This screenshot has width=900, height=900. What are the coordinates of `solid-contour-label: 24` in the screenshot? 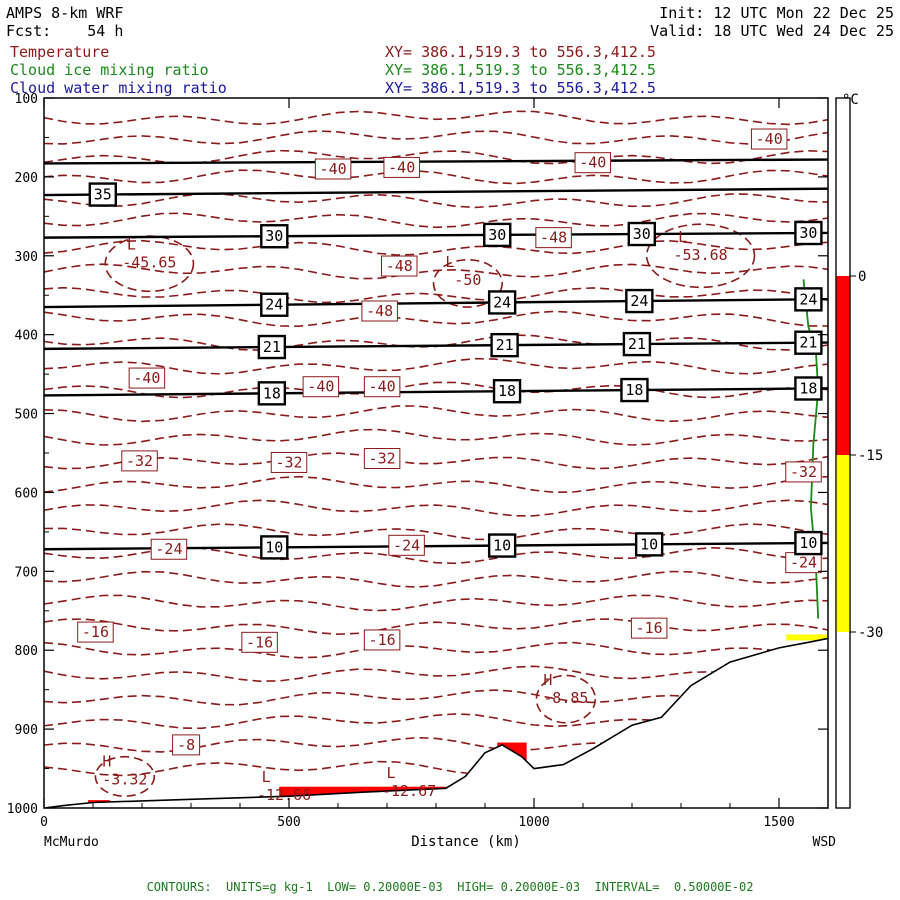 It's located at (274, 305).